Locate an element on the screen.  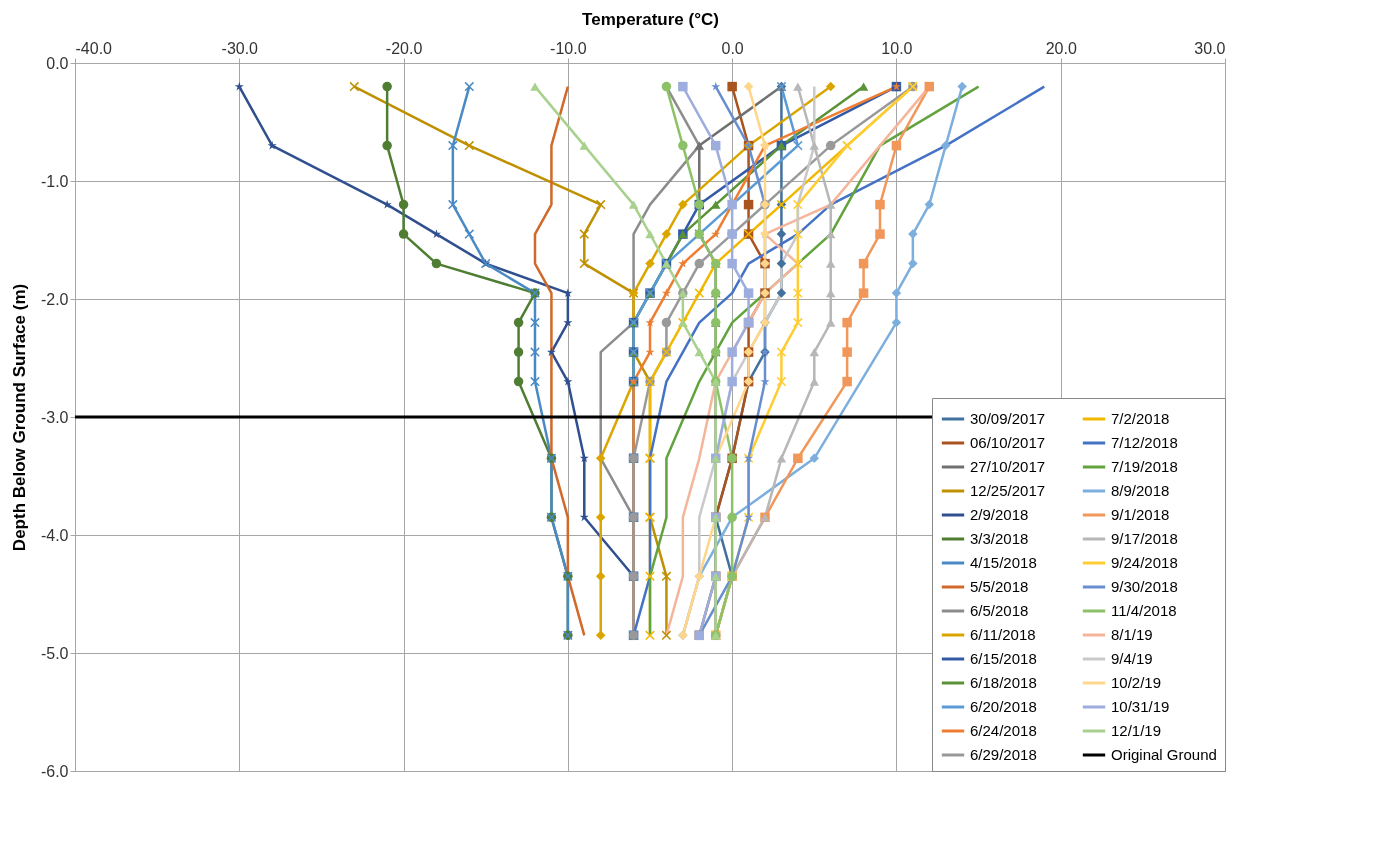
y-tick-label: -3.0 is located at coordinates (54, 417).